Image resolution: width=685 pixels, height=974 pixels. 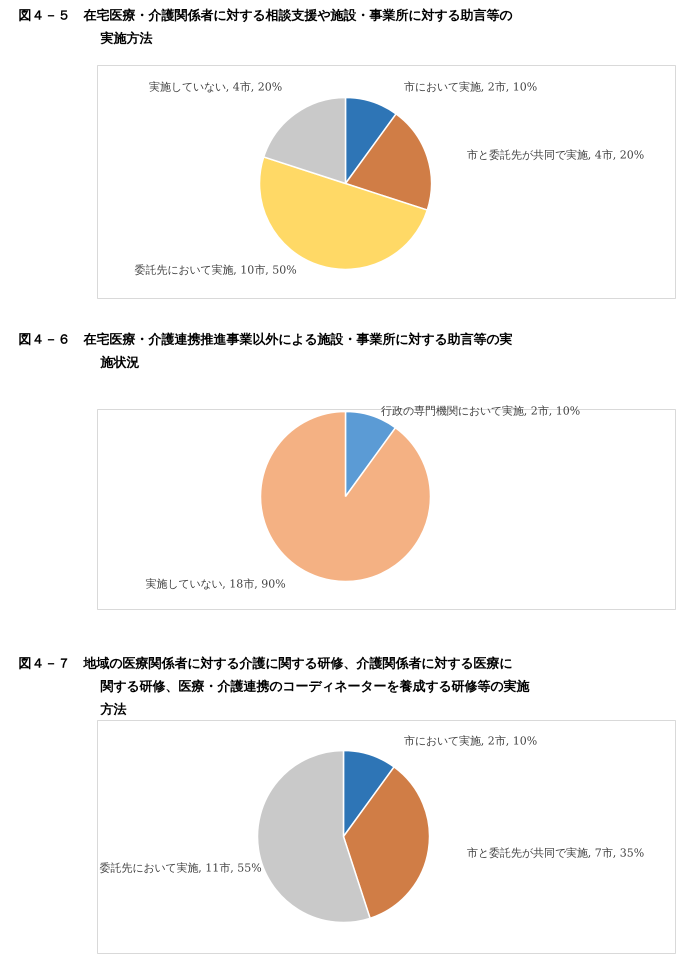 What do you see at coordinates (215, 87) in the screenshot?
I see `slice-label: 実施していない, 4市, 20%` at bounding box center [215, 87].